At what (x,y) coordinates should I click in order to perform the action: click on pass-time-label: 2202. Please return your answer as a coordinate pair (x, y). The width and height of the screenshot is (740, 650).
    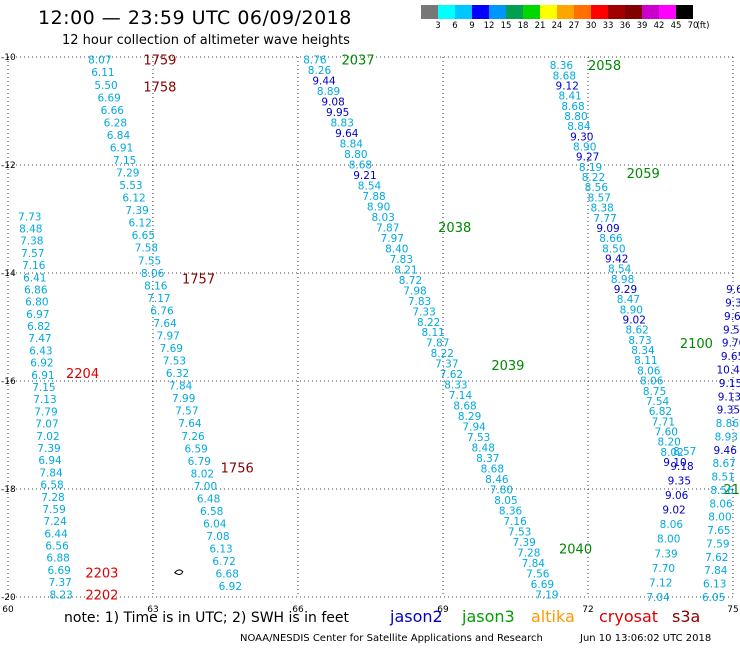
    Looking at the image, I should click on (101, 595).